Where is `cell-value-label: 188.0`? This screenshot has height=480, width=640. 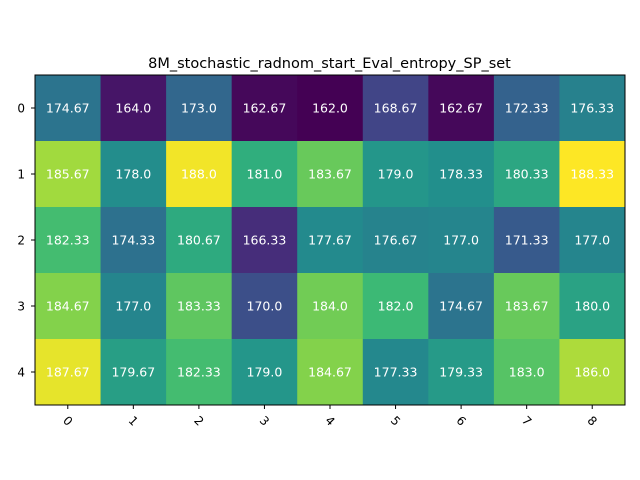
cell-value-label: 188.0 is located at coordinates (199, 174).